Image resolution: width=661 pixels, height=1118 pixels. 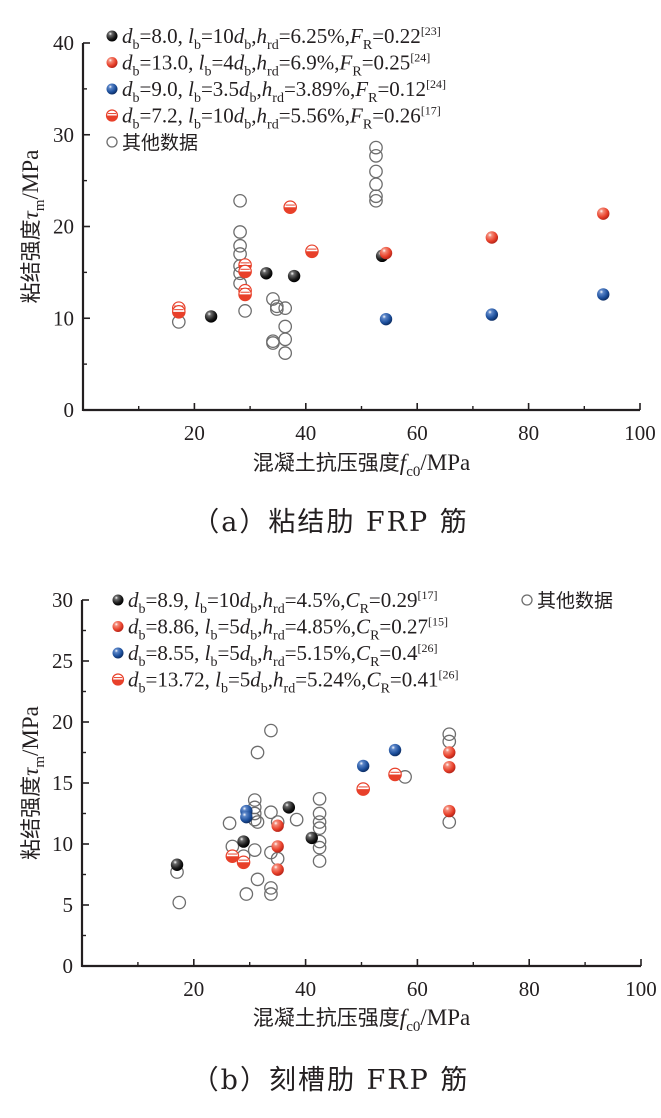 What do you see at coordinates (330, 1080) in the screenshot?
I see `caption-b: （b）刻槽肋 FRP 筋` at bounding box center [330, 1080].